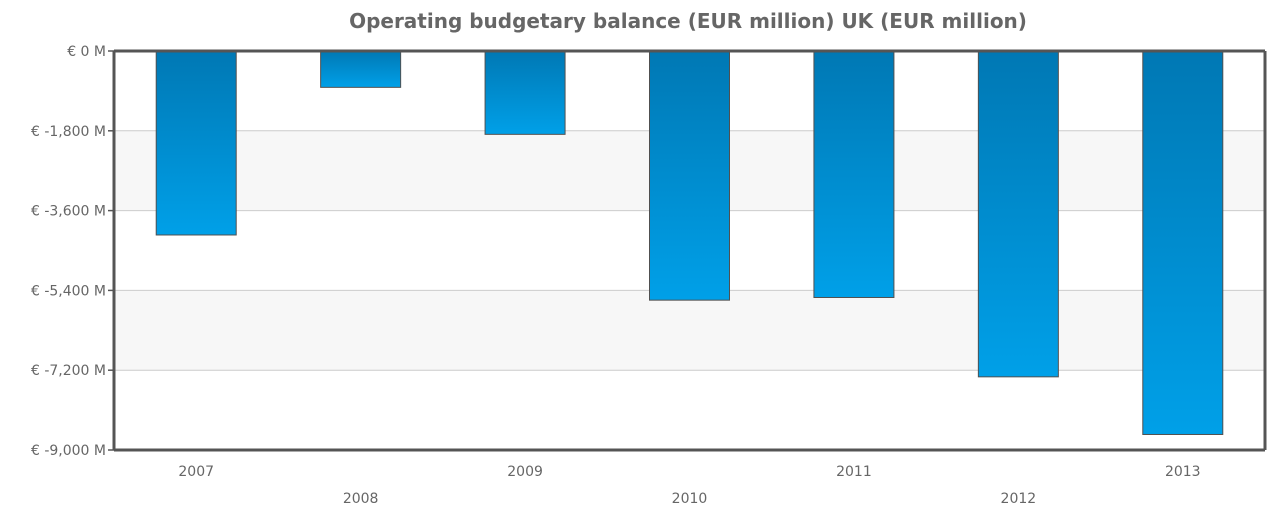  Describe the element at coordinates (1019, 499) in the screenshot. I see `x-tick-label: 2012` at that location.